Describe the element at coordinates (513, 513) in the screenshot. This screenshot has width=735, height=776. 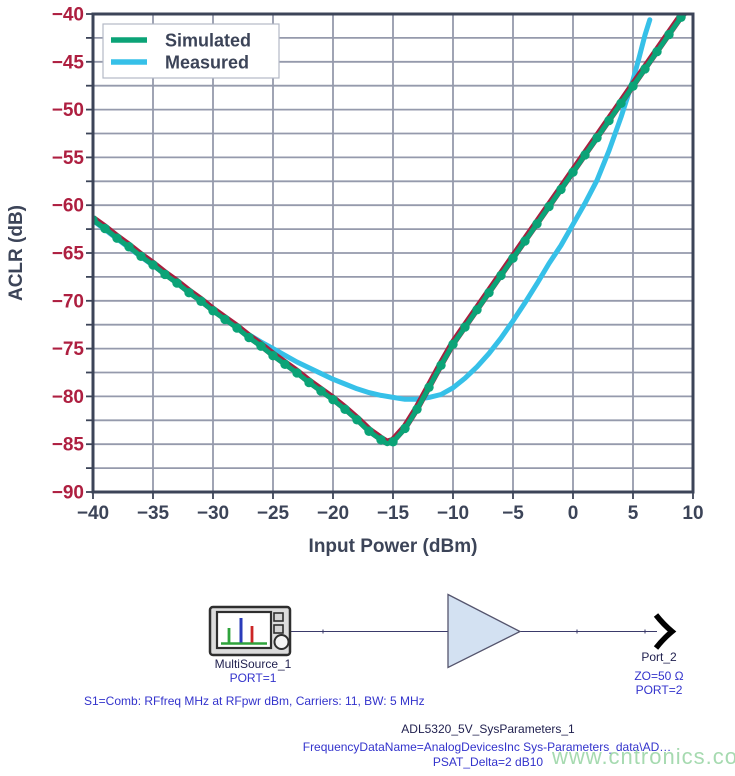
I see `x-tick-label: −5` at that location.